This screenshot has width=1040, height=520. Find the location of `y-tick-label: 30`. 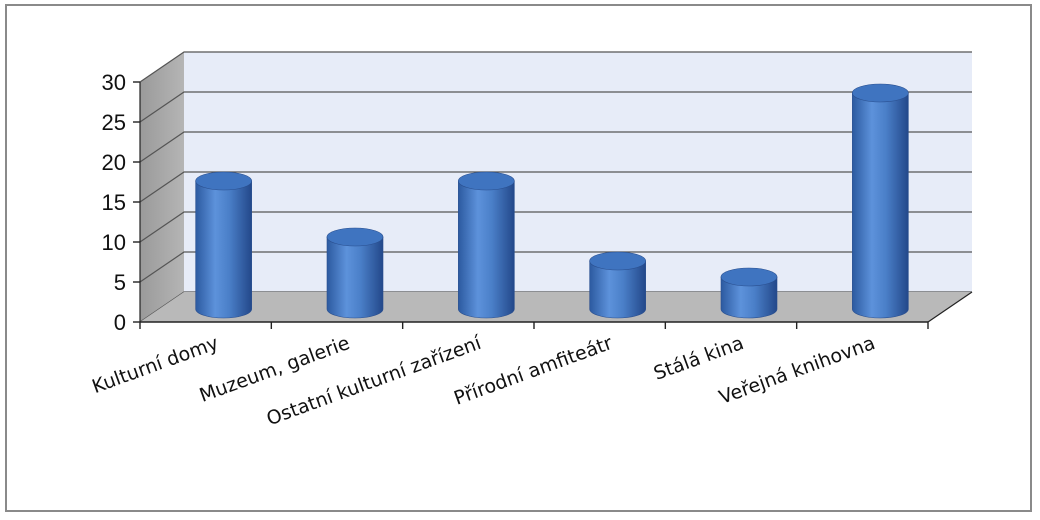

y-tick-label: 30 is located at coordinates (114, 82).